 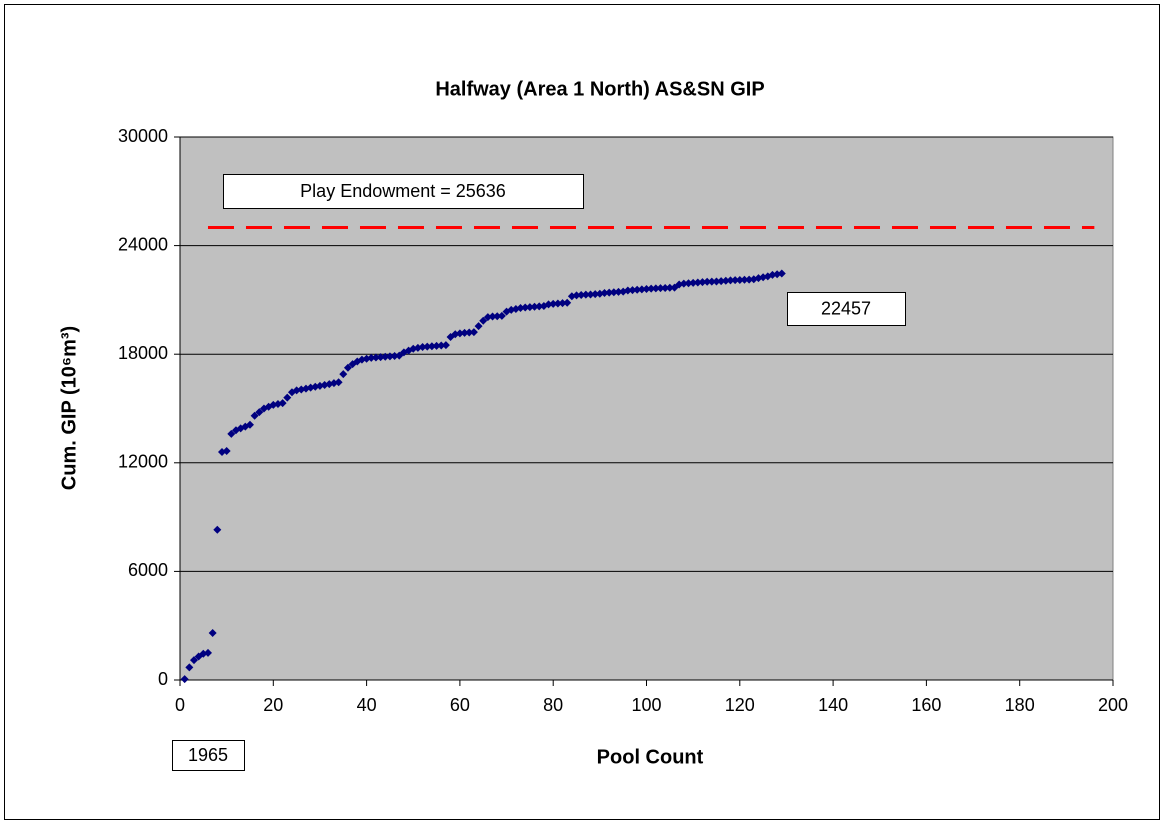 What do you see at coordinates (1113, 705) in the screenshot?
I see `x-tick-label: 200` at bounding box center [1113, 705].